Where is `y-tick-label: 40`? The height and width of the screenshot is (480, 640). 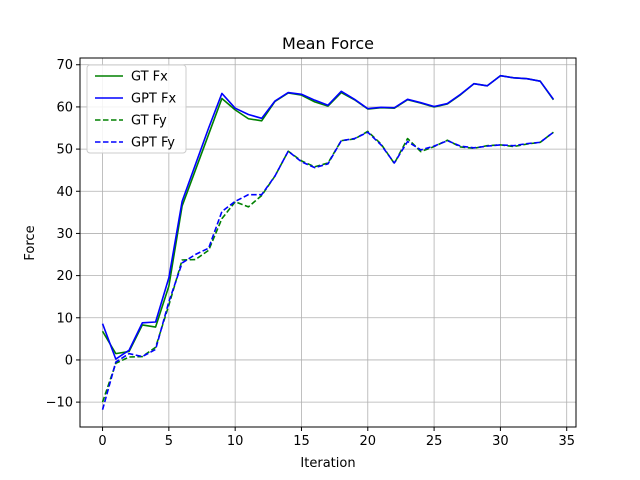
y-tick-label: 40 is located at coordinates (64, 192).